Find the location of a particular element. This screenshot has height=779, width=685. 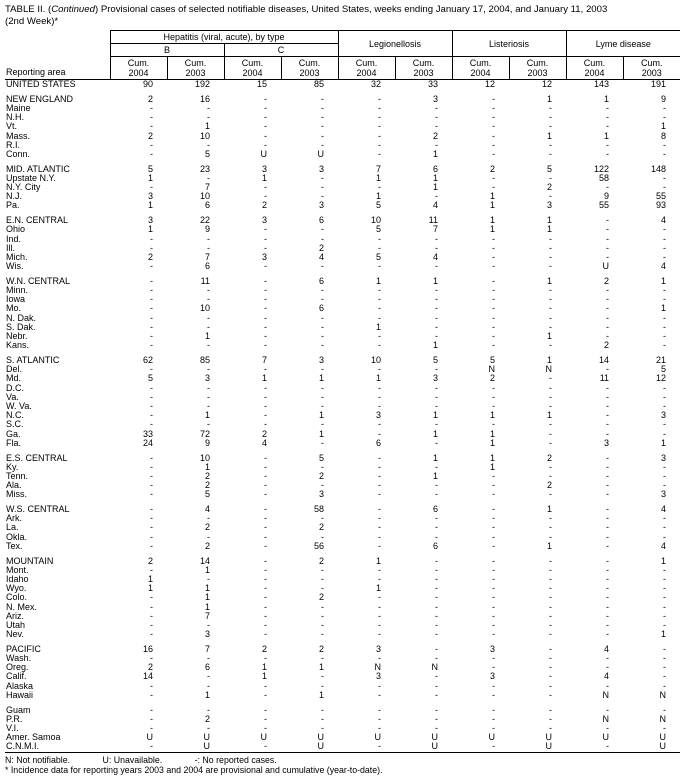

value-cell: 33 is located at coordinates (147, 433).